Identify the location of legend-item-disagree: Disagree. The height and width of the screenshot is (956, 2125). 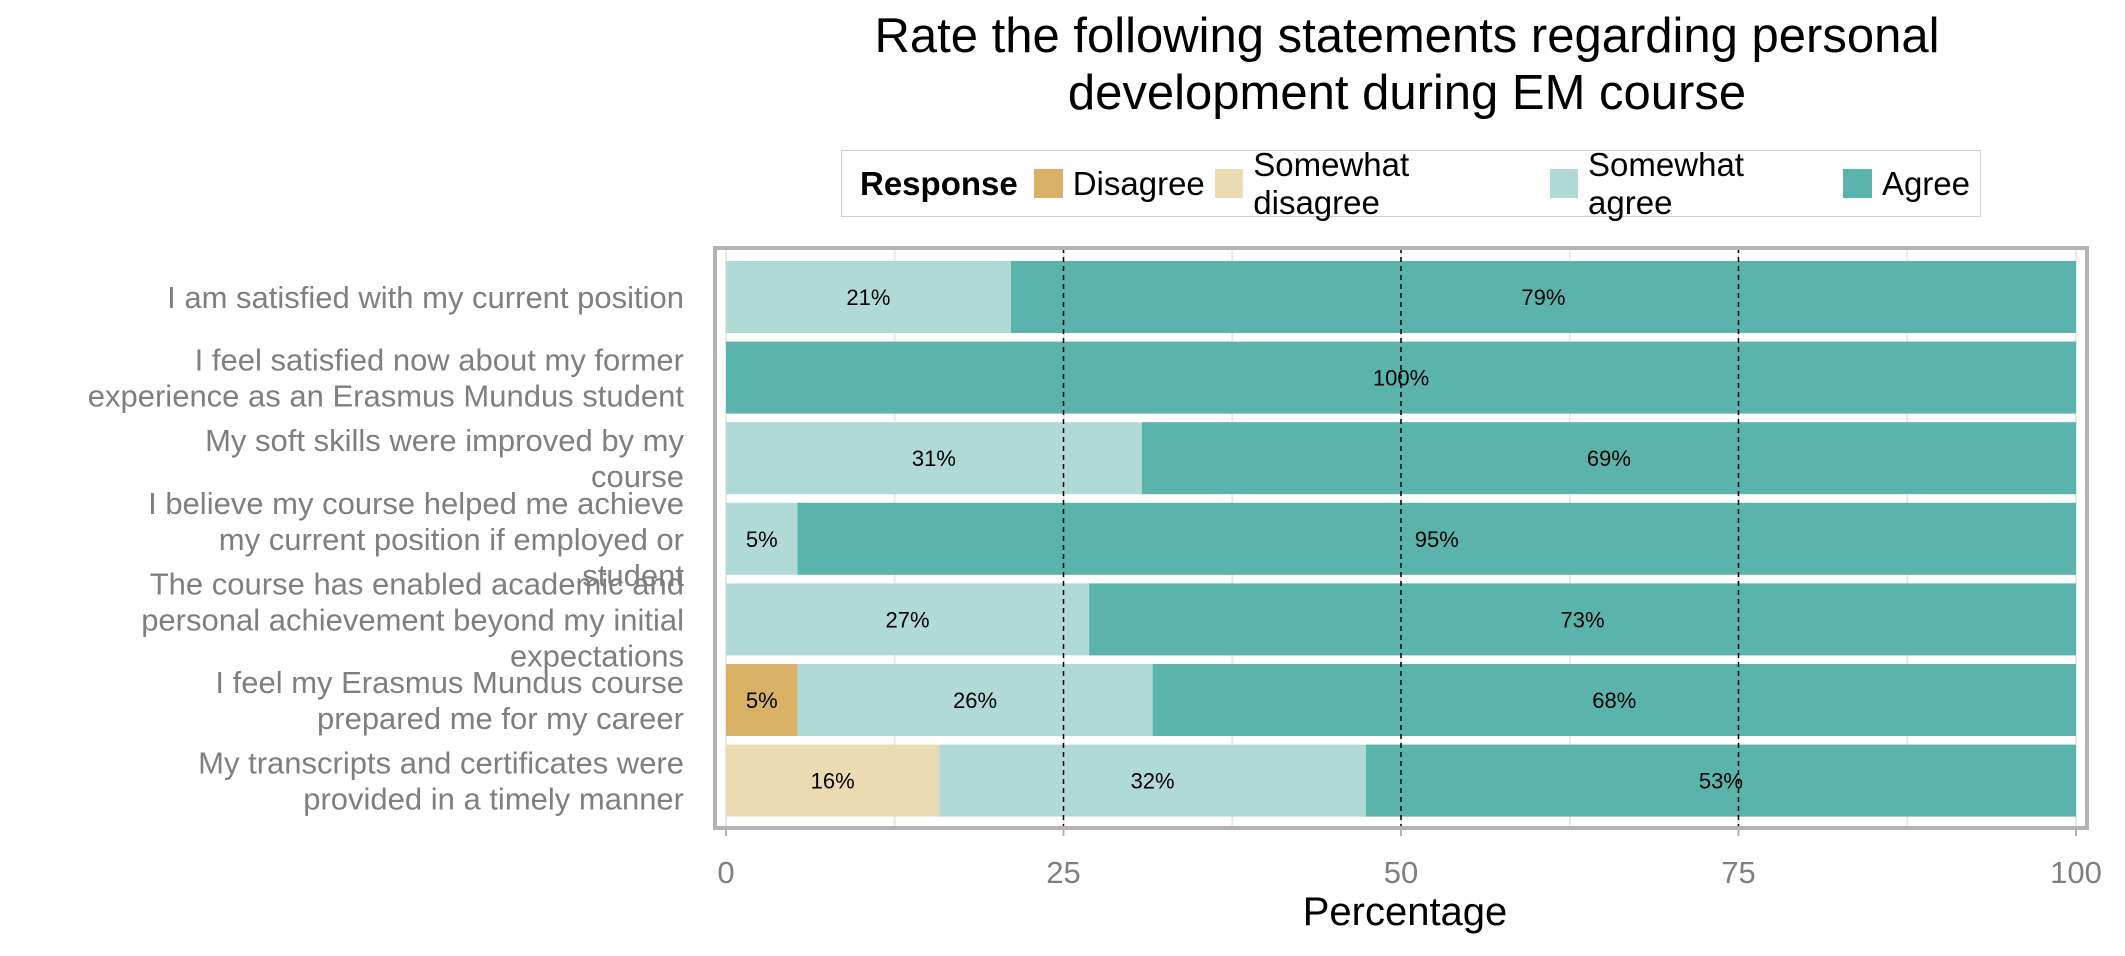
(1119, 183).